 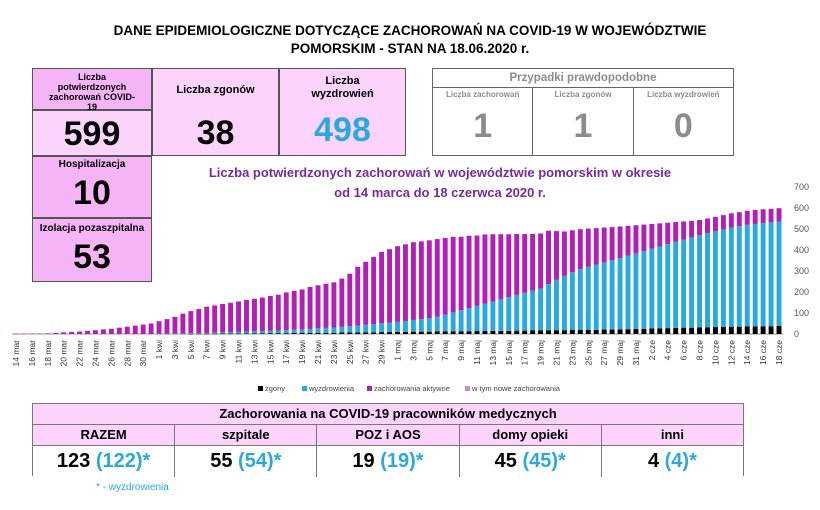 I want to click on medical-header-0: RAZEM, so click(x=104, y=435).